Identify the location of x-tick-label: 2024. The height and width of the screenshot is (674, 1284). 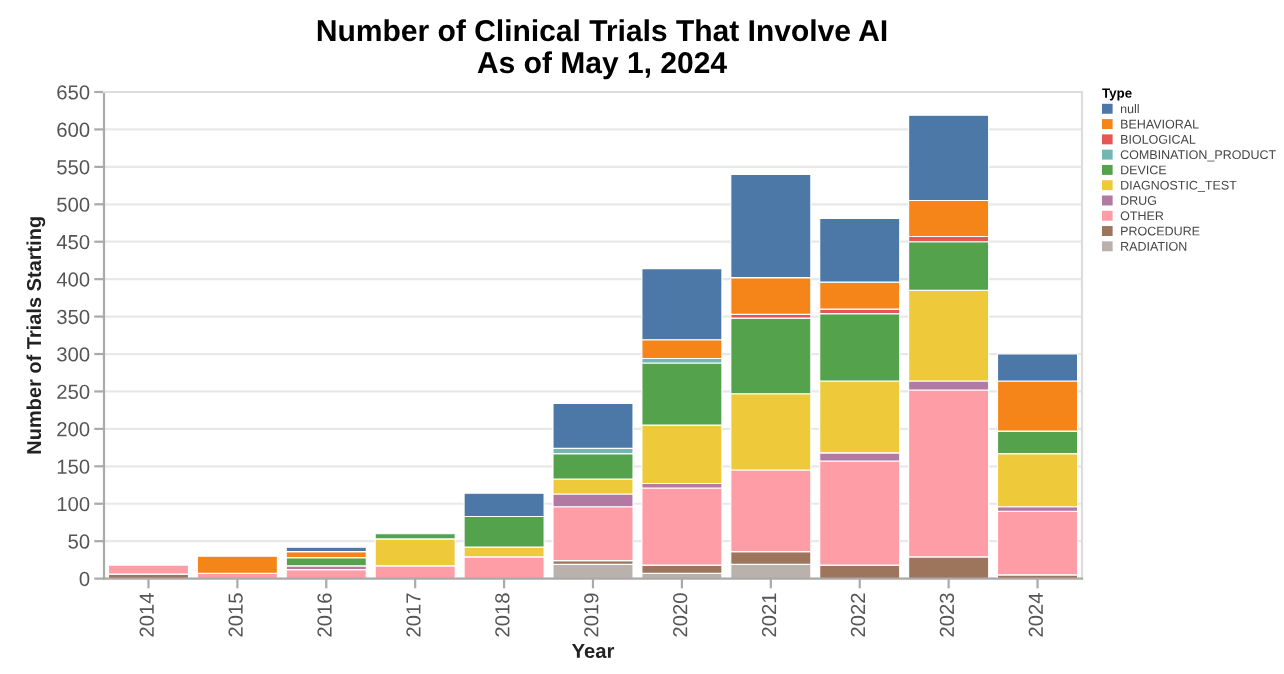
(1035, 615).